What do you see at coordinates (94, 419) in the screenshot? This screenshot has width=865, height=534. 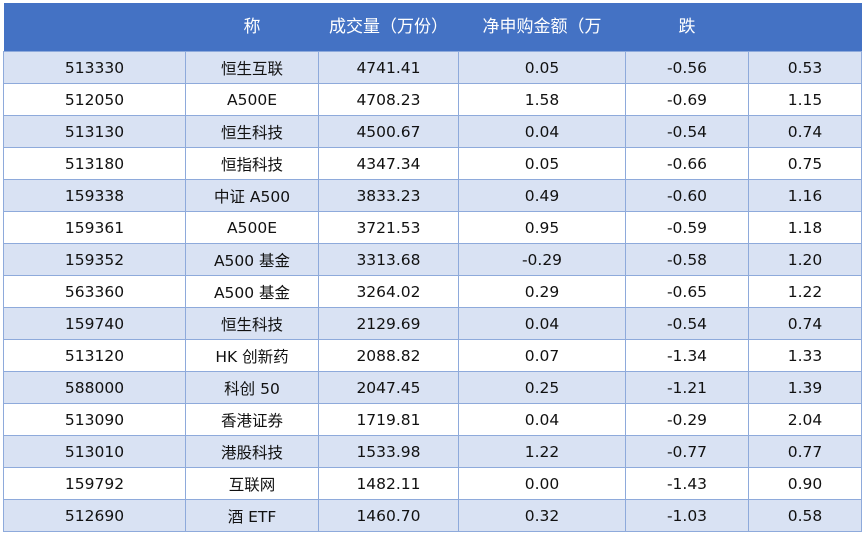 I see `table-cell: 513090` at bounding box center [94, 419].